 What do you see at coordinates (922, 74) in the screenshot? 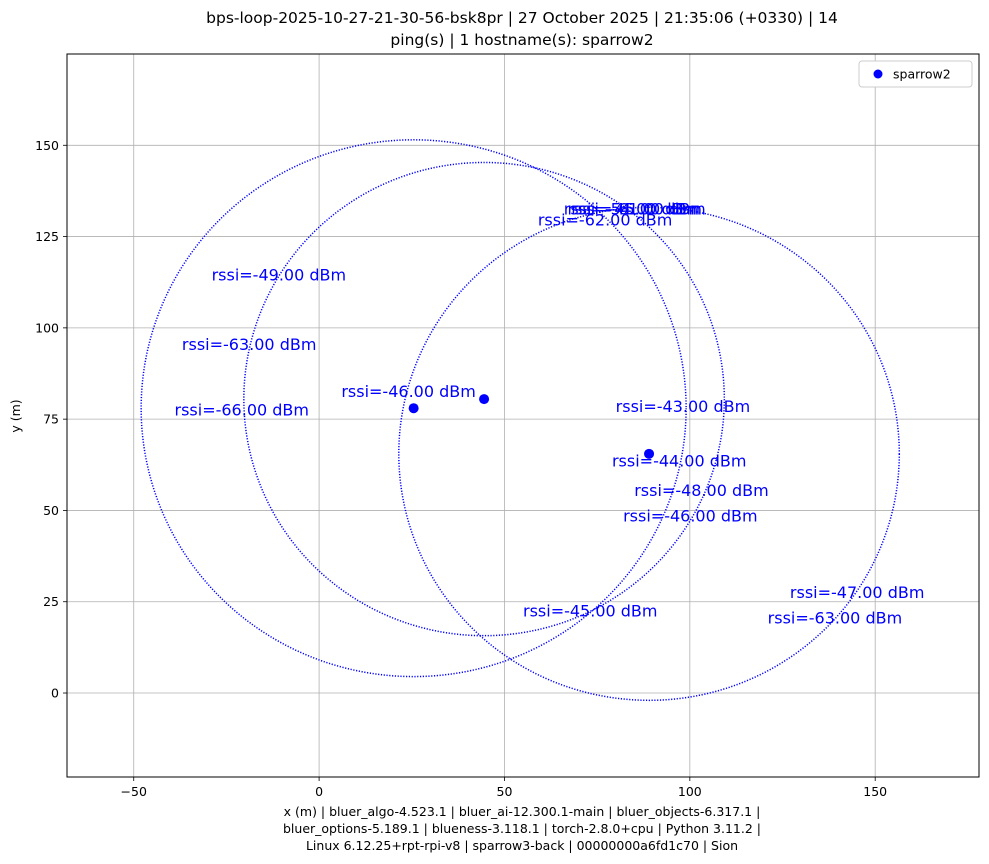
I see `legend-label: sparrow2` at bounding box center [922, 74].